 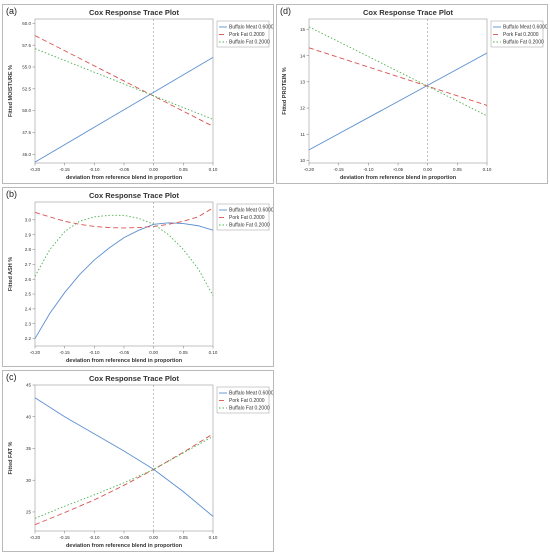 What do you see at coordinates (11, 194) in the screenshot?
I see `panel-letter-b: (b)` at bounding box center [11, 194].